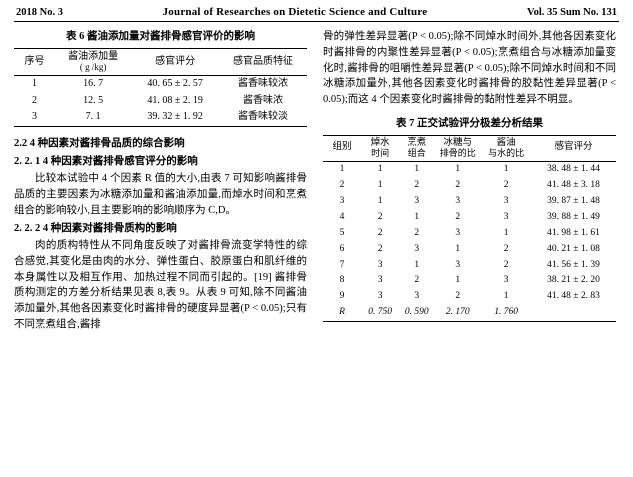 This screenshot has width=633, height=477. Describe the element at coordinates (469, 123) in the screenshot. I see `table7-caption: 表 7 正交试验评分极差分析结果` at that location.